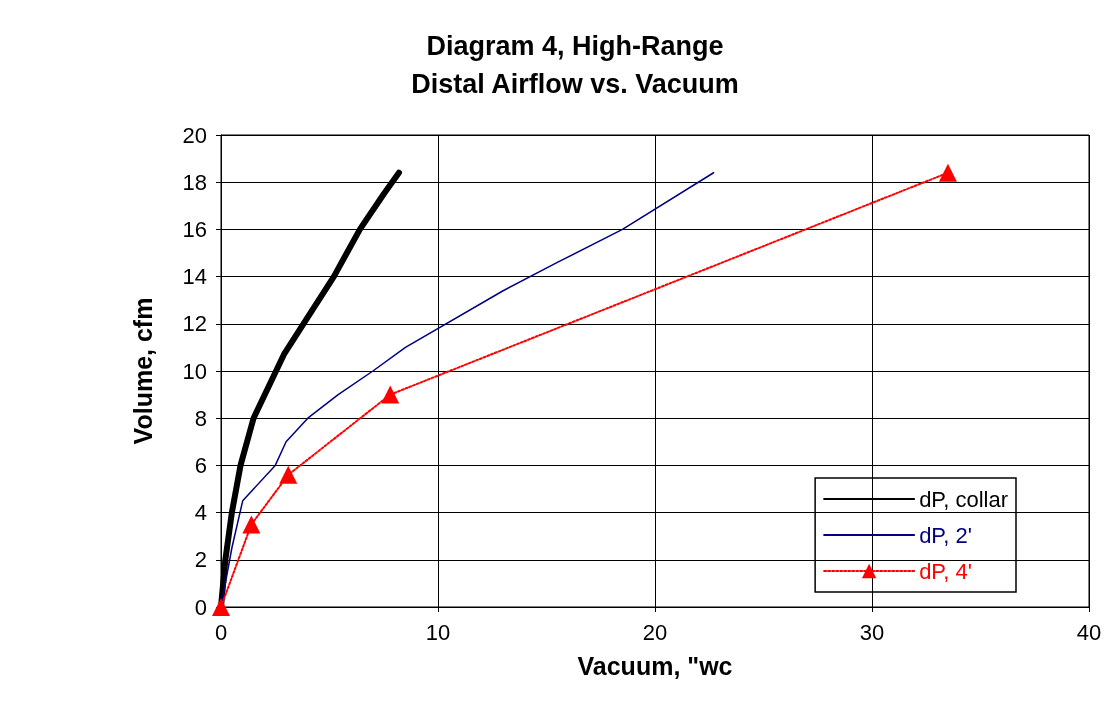  Describe the element at coordinates (200, 418) in the screenshot. I see `y-tick-label: 8` at that location.